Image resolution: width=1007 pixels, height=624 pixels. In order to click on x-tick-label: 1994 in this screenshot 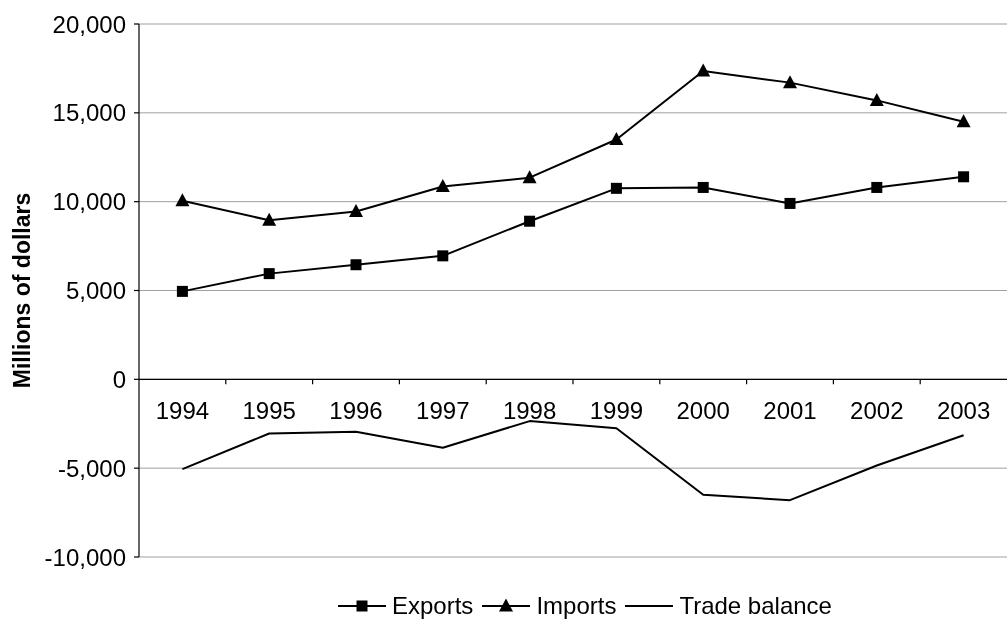, I will do `click(182, 411)`.